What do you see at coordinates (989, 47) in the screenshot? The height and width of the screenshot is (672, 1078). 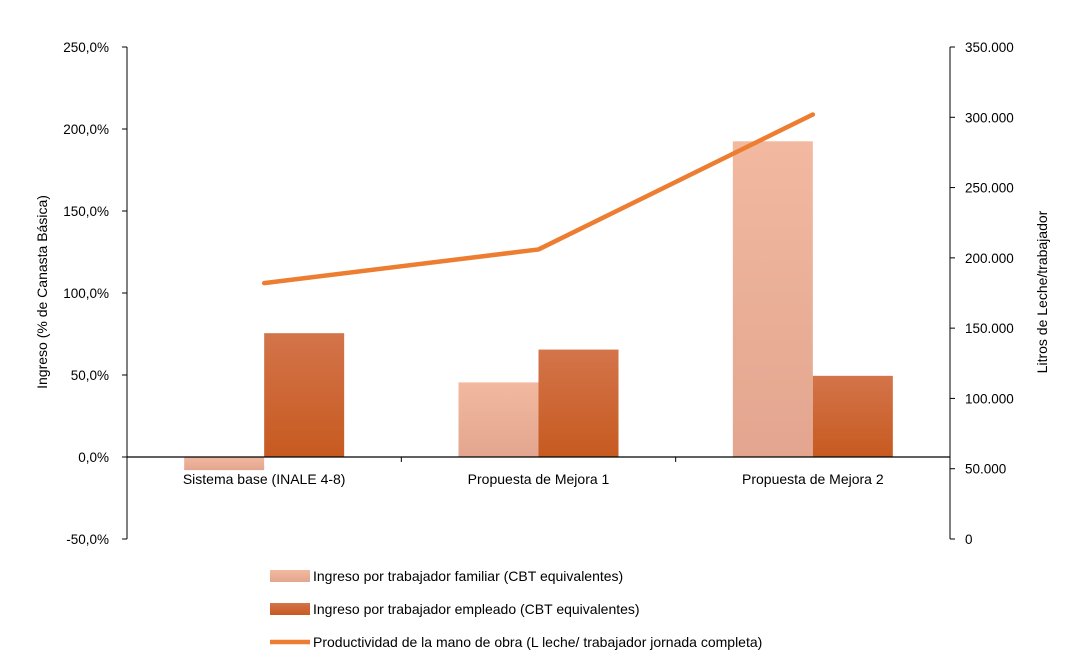 I see `y2-tick-label: 350.000` at bounding box center [989, 47].